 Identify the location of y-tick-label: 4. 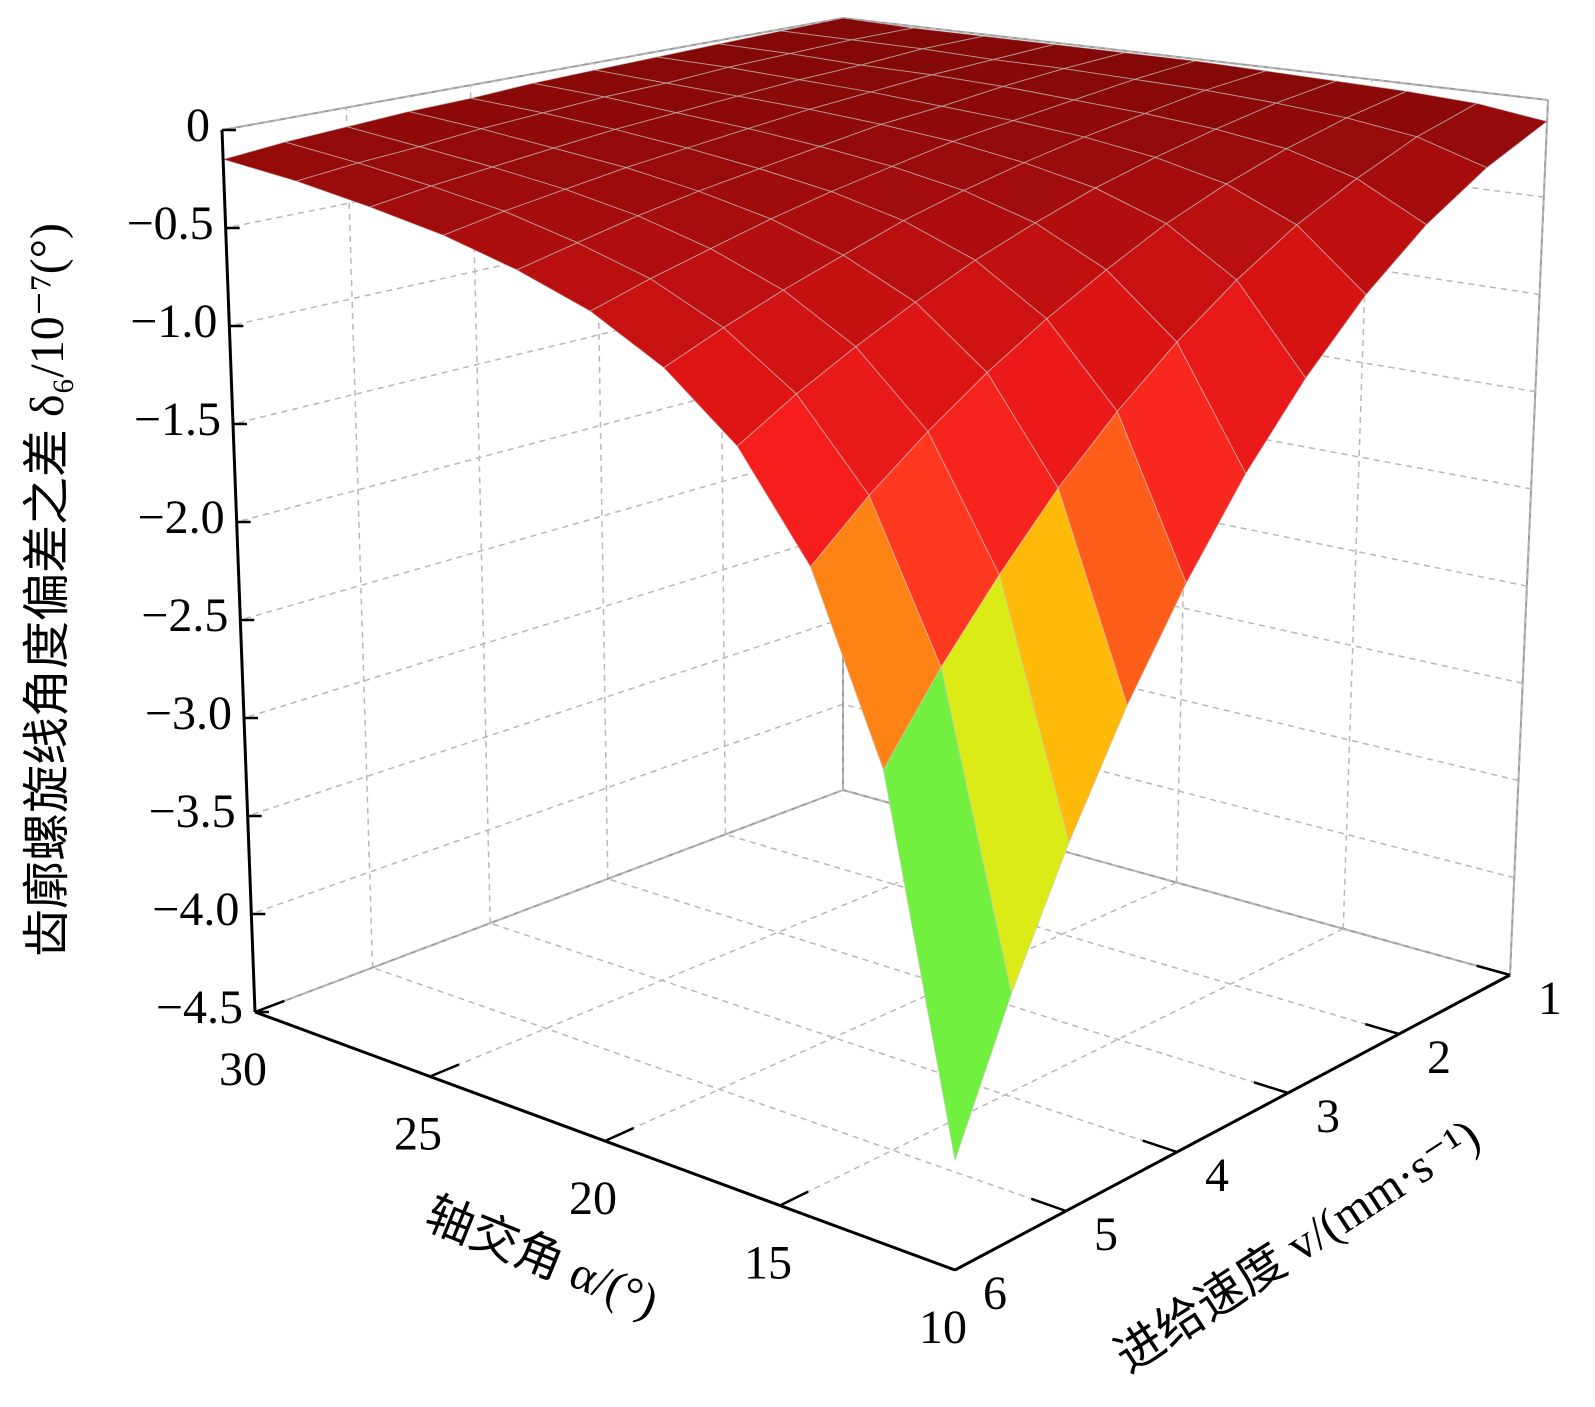
(1217, 1175).